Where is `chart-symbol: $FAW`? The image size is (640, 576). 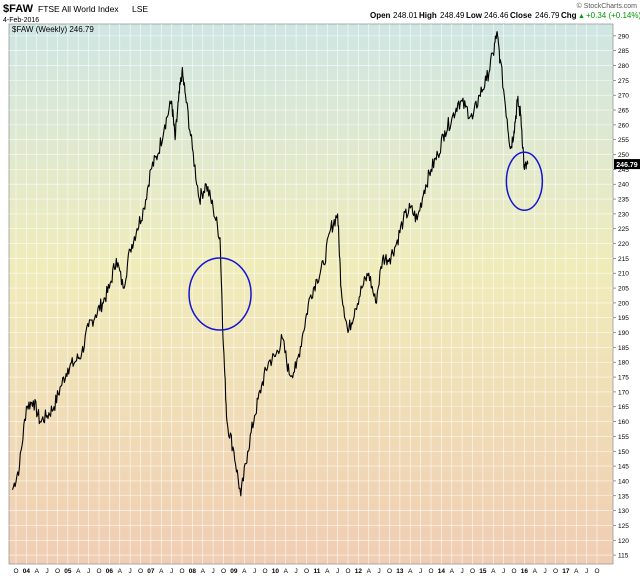
chart-symbol: $FAW is located at coordinates (18, 9).